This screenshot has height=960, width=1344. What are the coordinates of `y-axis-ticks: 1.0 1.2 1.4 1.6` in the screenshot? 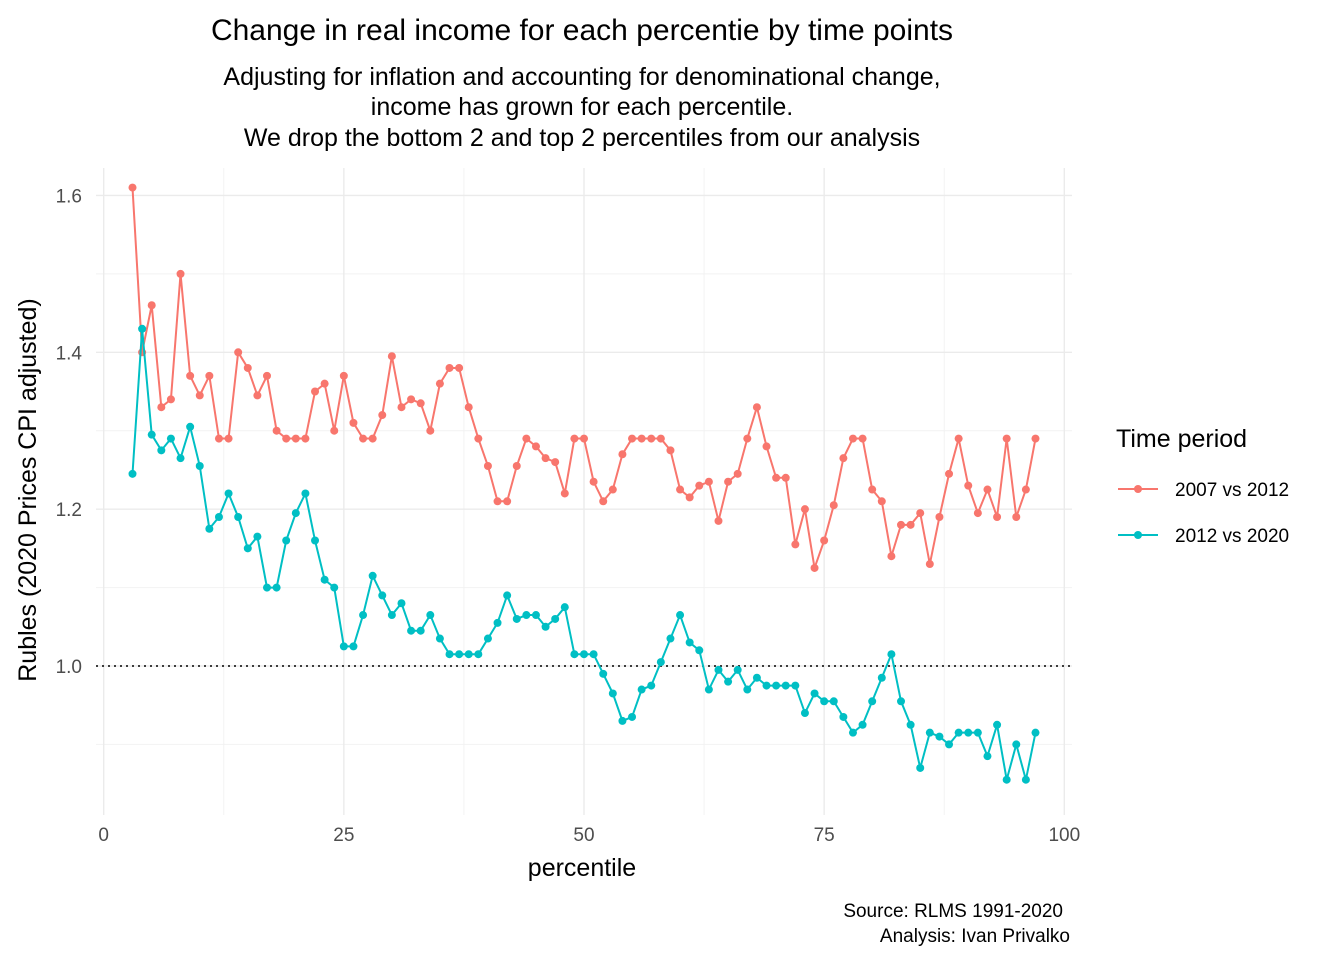 It's located at (69, 432).